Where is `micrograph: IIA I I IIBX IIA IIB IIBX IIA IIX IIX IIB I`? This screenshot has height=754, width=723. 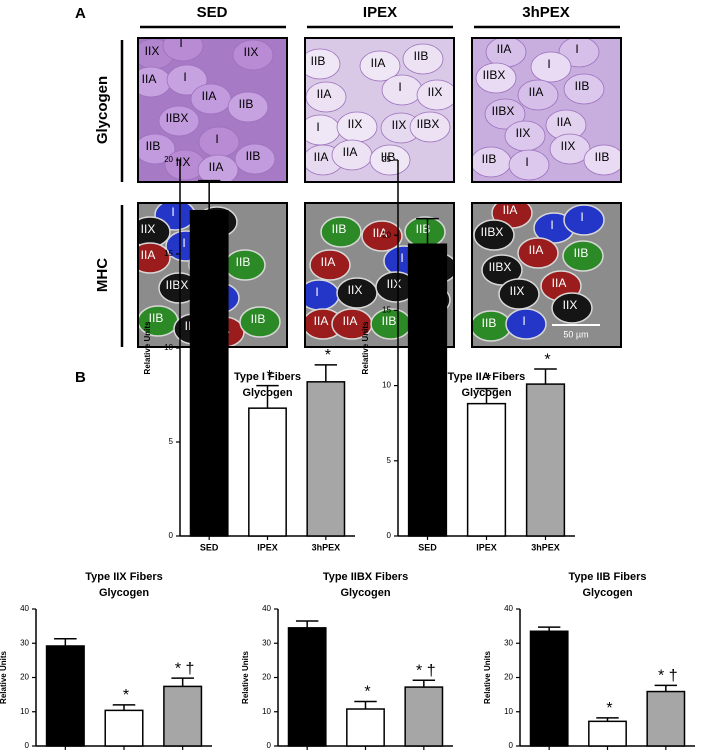
micrograph: IIA I I IIBX IIA IIB IIBX IIA IIX IIX IIB I is located at coordinates (546, 275).